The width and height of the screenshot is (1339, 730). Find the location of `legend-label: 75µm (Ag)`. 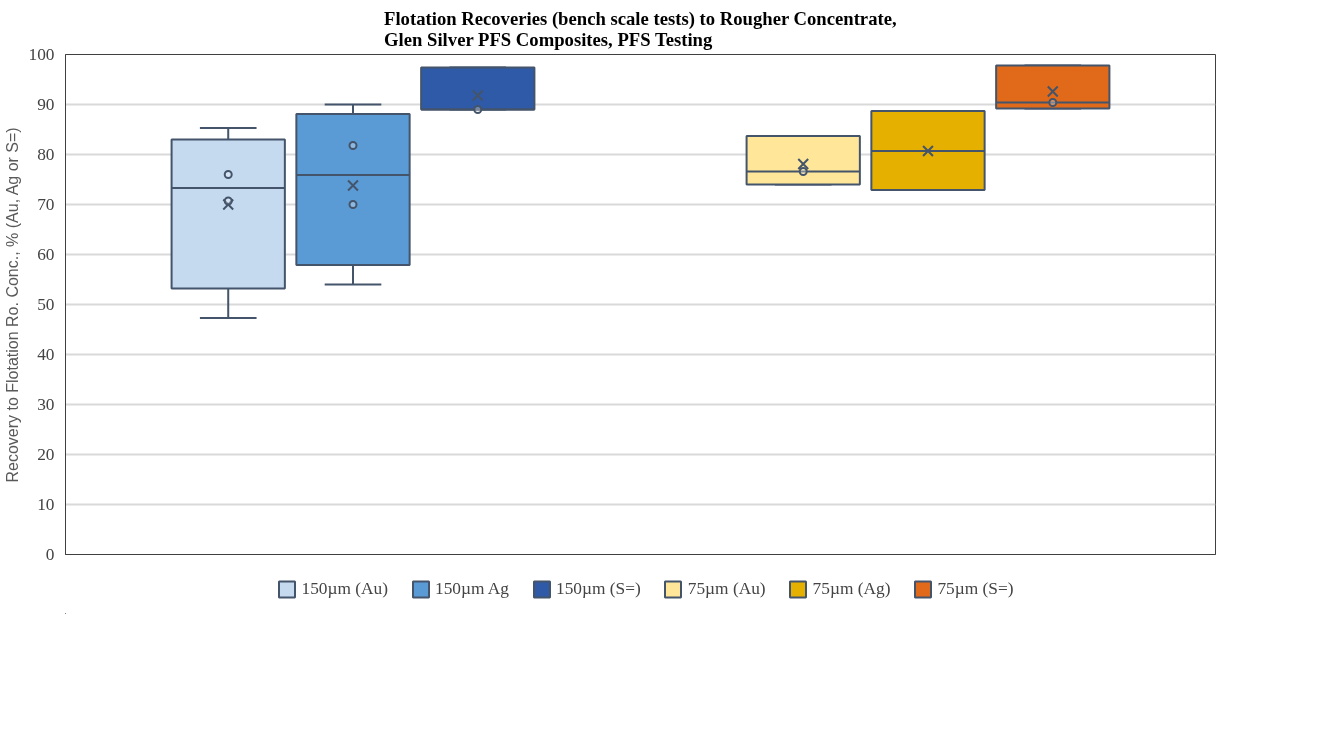

legend-label: 75µm (Ag) is located at coordinates (851, 589).